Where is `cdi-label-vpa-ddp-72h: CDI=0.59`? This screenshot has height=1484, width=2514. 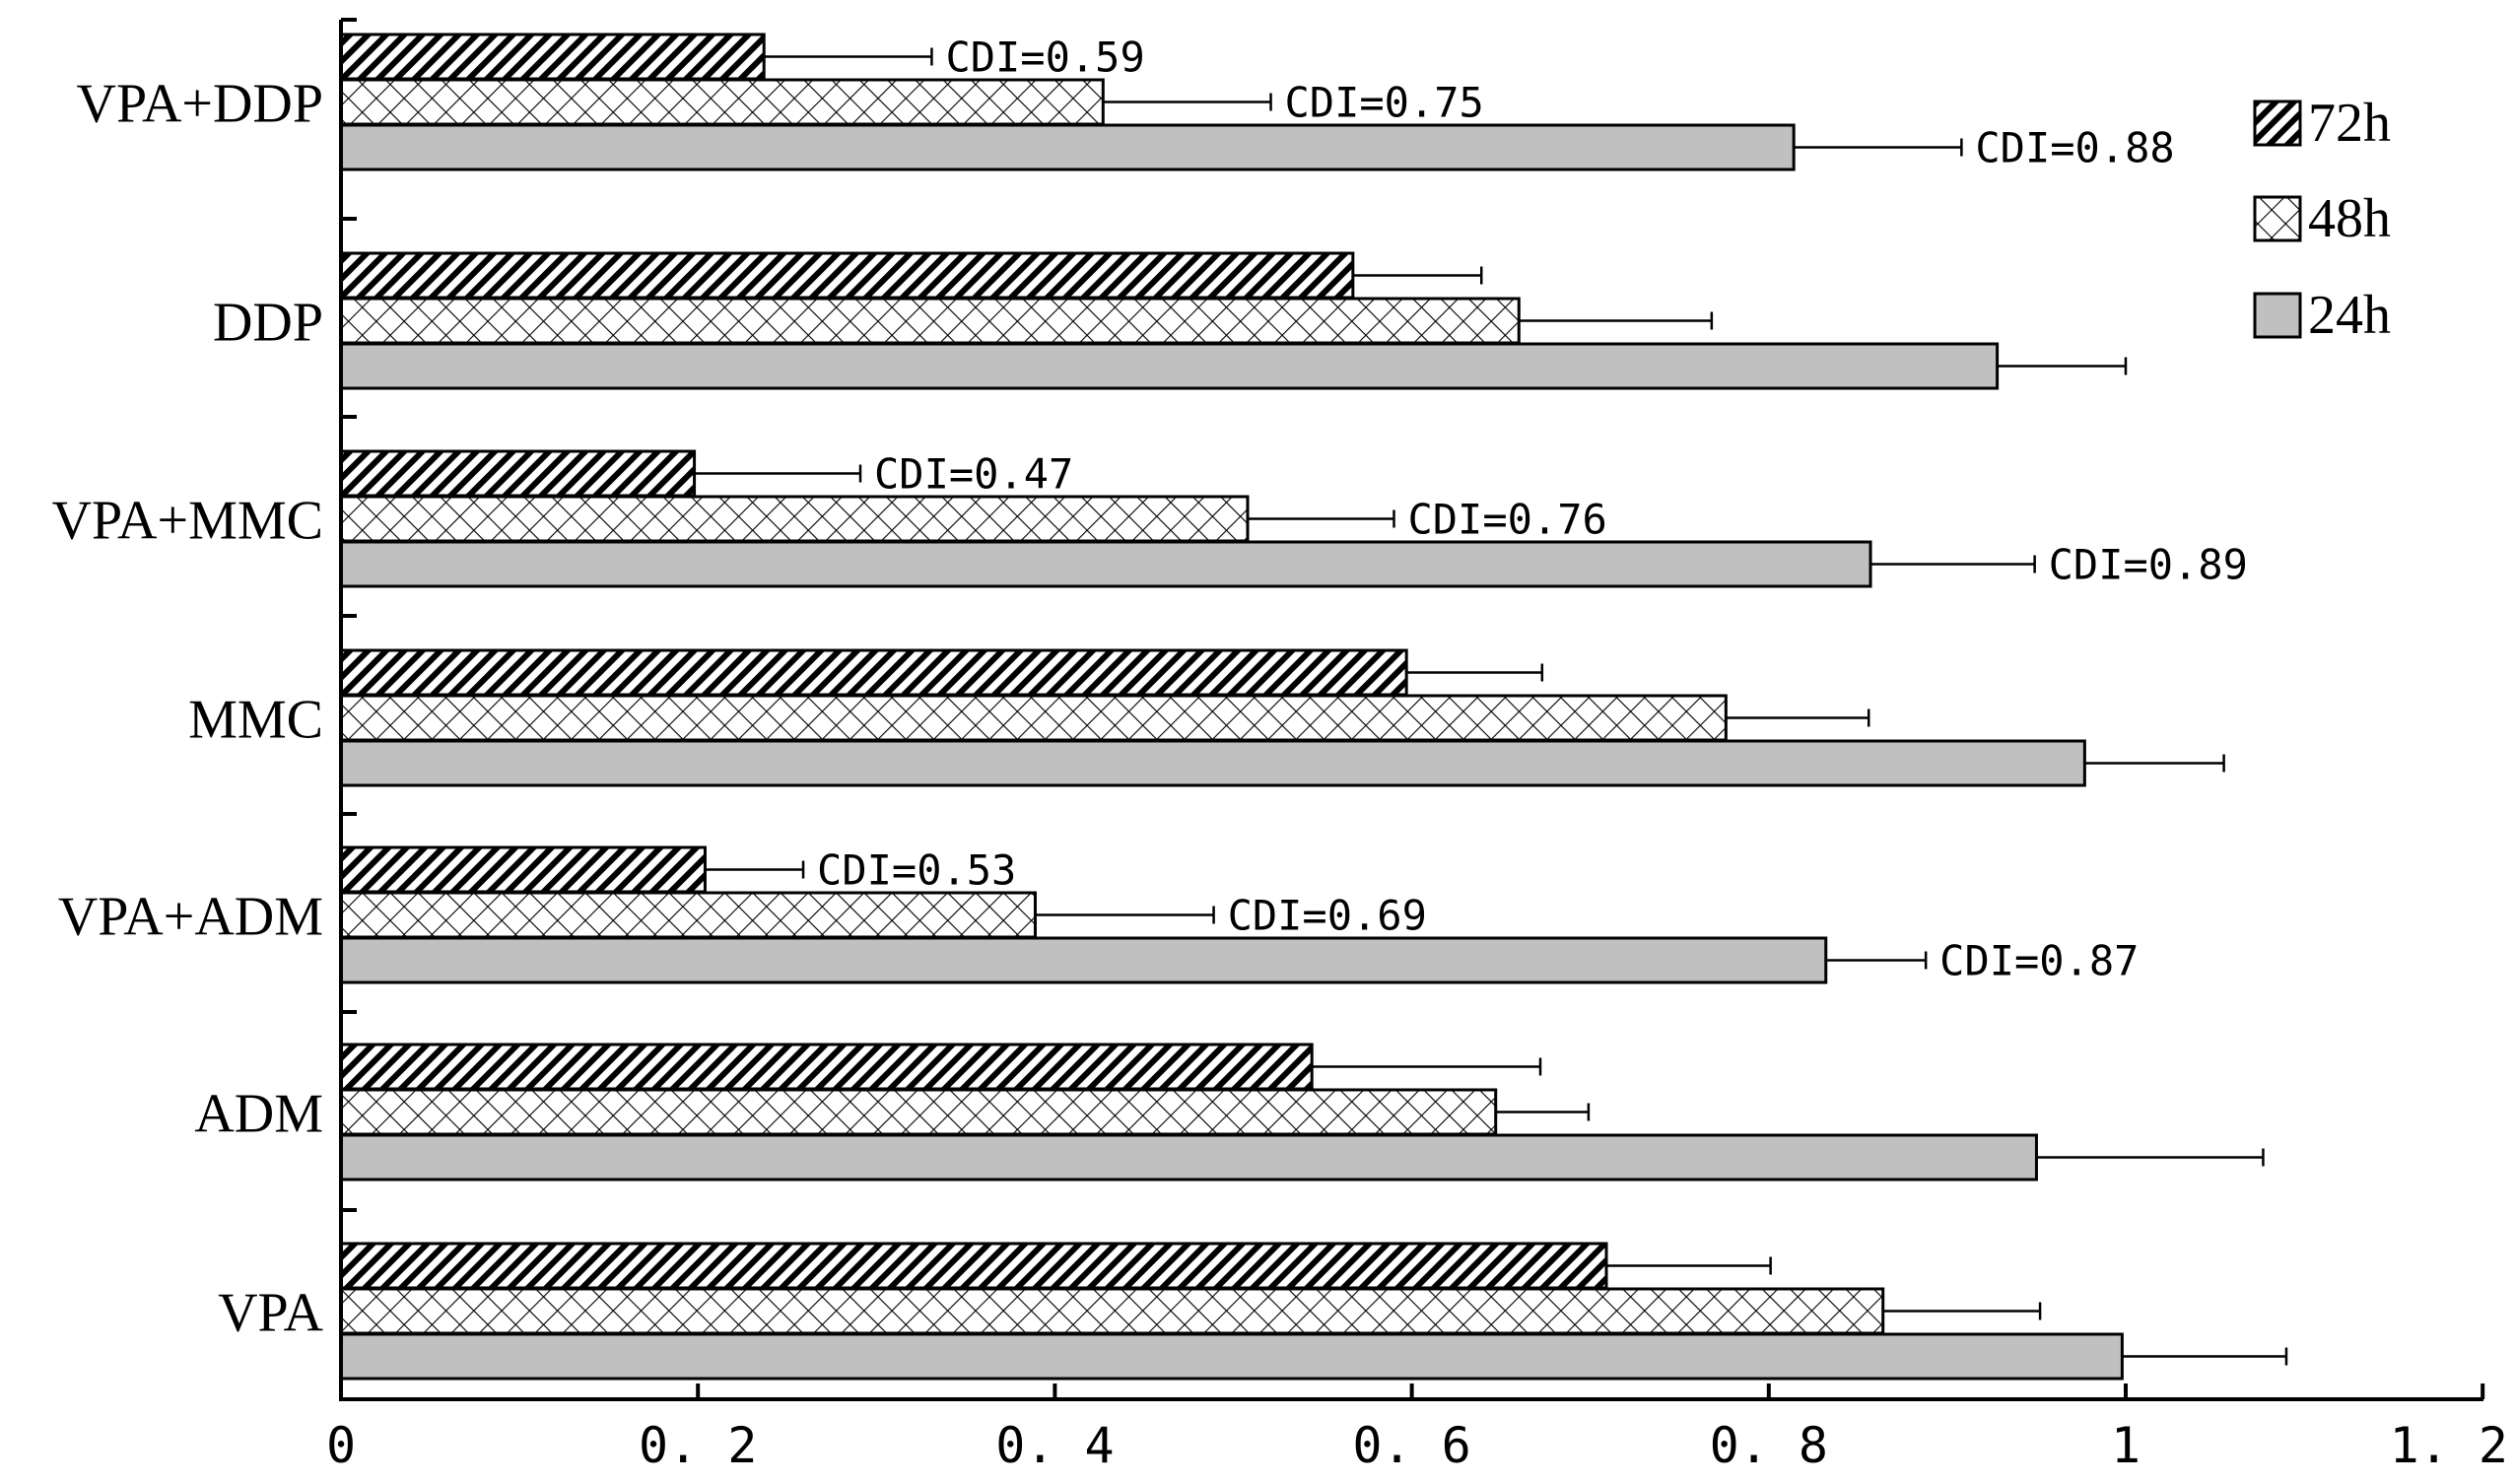
cdi-label-vpa-ddp-72h: CDI=0.59 is located at coordinates (1044, 58).